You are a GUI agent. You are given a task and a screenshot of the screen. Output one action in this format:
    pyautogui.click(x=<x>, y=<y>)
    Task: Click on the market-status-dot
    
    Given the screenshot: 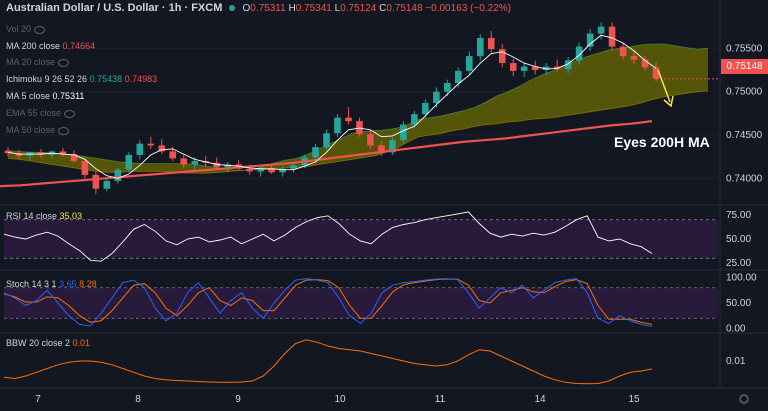 What is the action you would take?
    pyautogui.click(x=232, y=8)
    